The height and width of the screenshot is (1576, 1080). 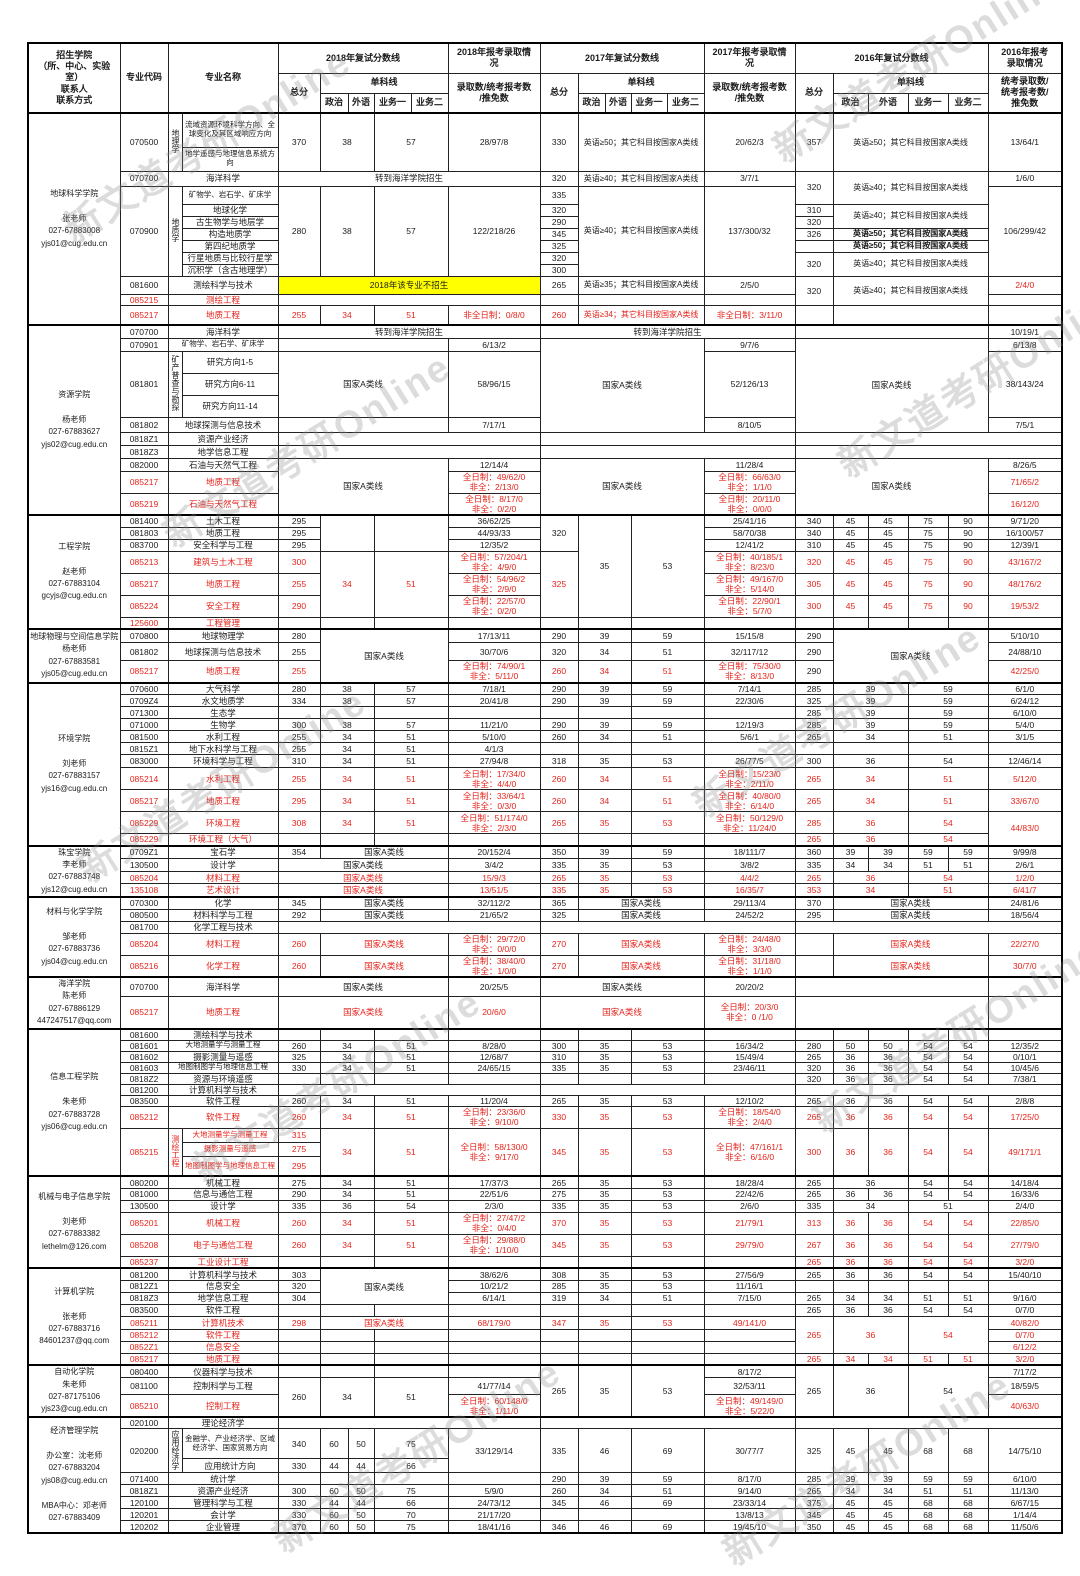 What do you see at coordinates (494, 584) in the screenshot?
I see `admission-cell: 全日制：54/96/2 非全：2/9/0` at bounding box center [494, 584].